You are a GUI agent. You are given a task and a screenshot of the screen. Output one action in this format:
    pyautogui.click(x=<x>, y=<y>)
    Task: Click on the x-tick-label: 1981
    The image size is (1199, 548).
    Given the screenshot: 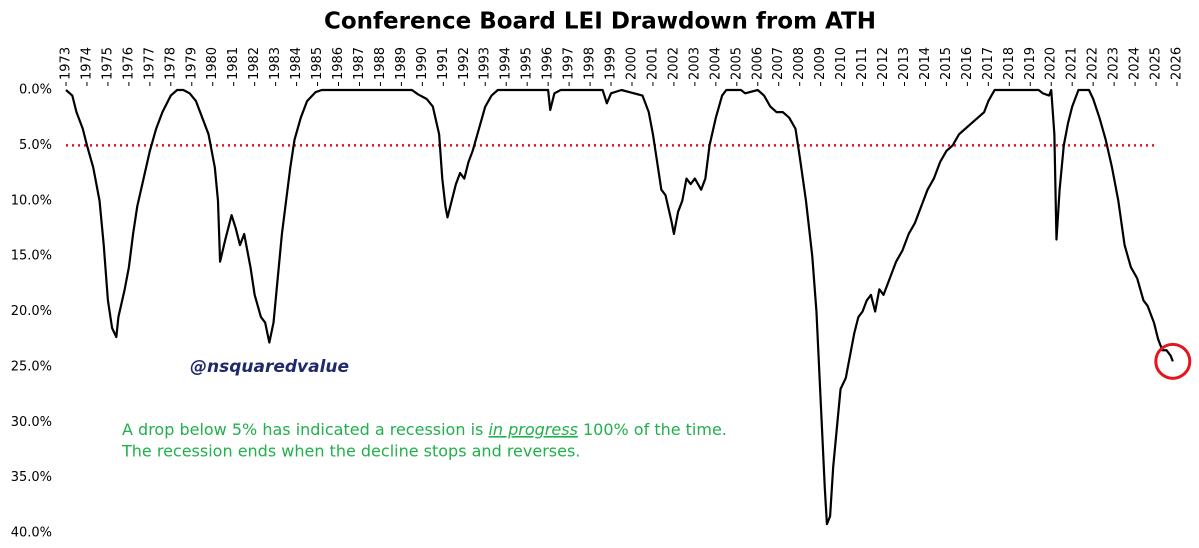 What is the action you would take?
    pyautogui.click(x=233, y=63)
    